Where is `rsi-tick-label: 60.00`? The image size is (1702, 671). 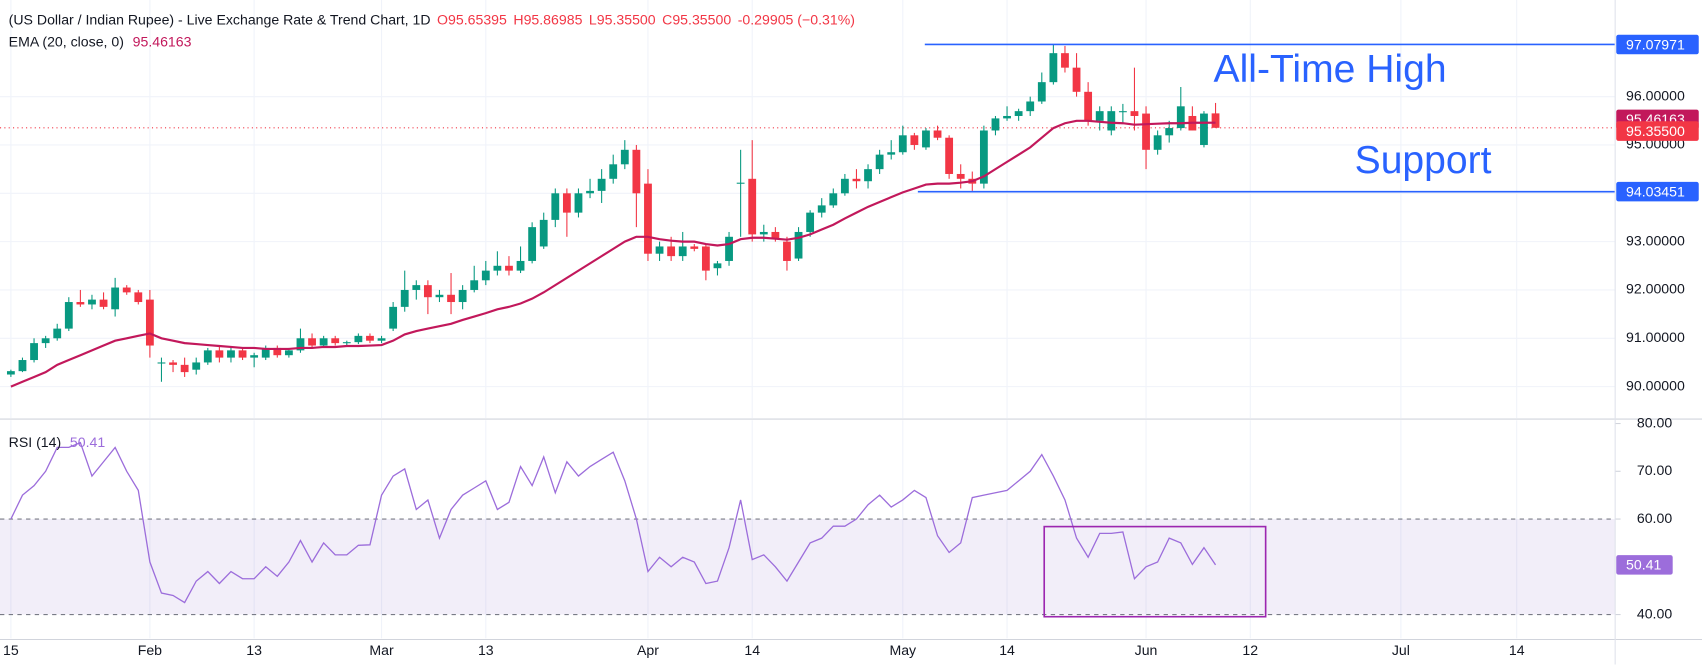 rsi-tick-label: 60.00 is located at coordinates (1654, 518).